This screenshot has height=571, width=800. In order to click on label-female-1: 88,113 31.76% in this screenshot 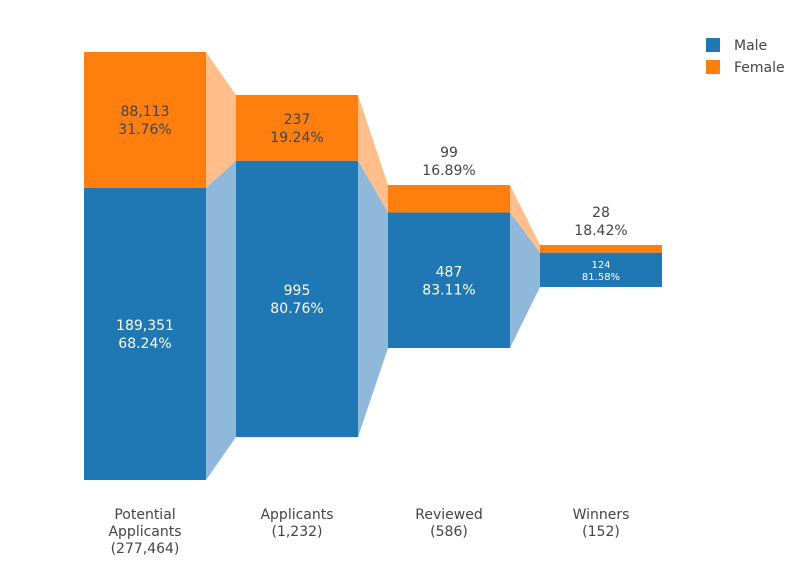, I will do `click(144, 121)`.